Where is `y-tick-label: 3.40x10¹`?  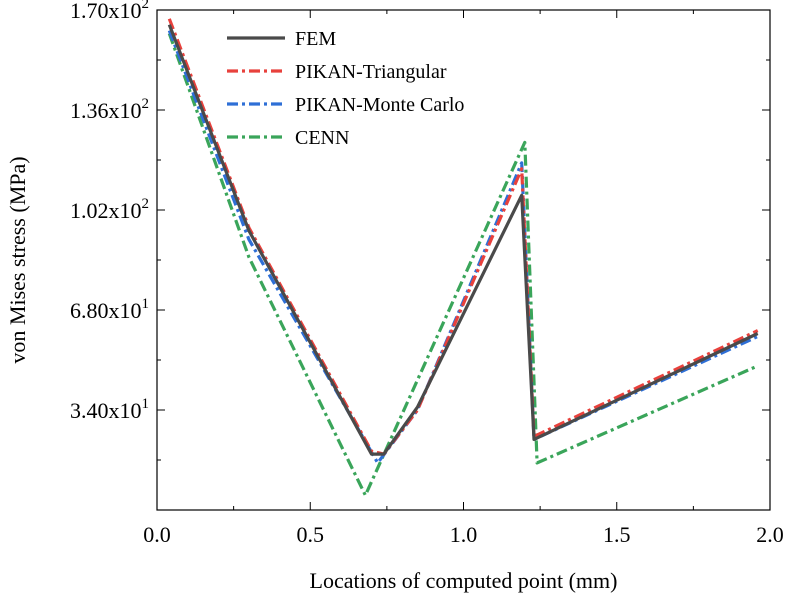 y-tick-label: 3.40x10¹ is located at coordinates (109, 409).